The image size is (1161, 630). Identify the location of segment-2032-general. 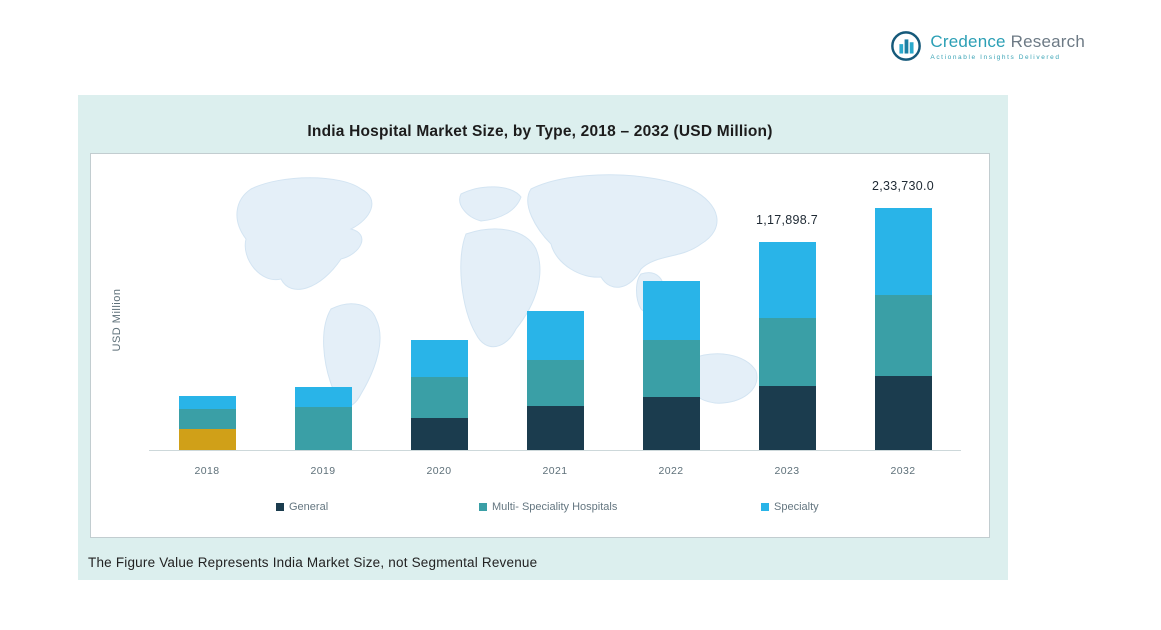
(903, 413).